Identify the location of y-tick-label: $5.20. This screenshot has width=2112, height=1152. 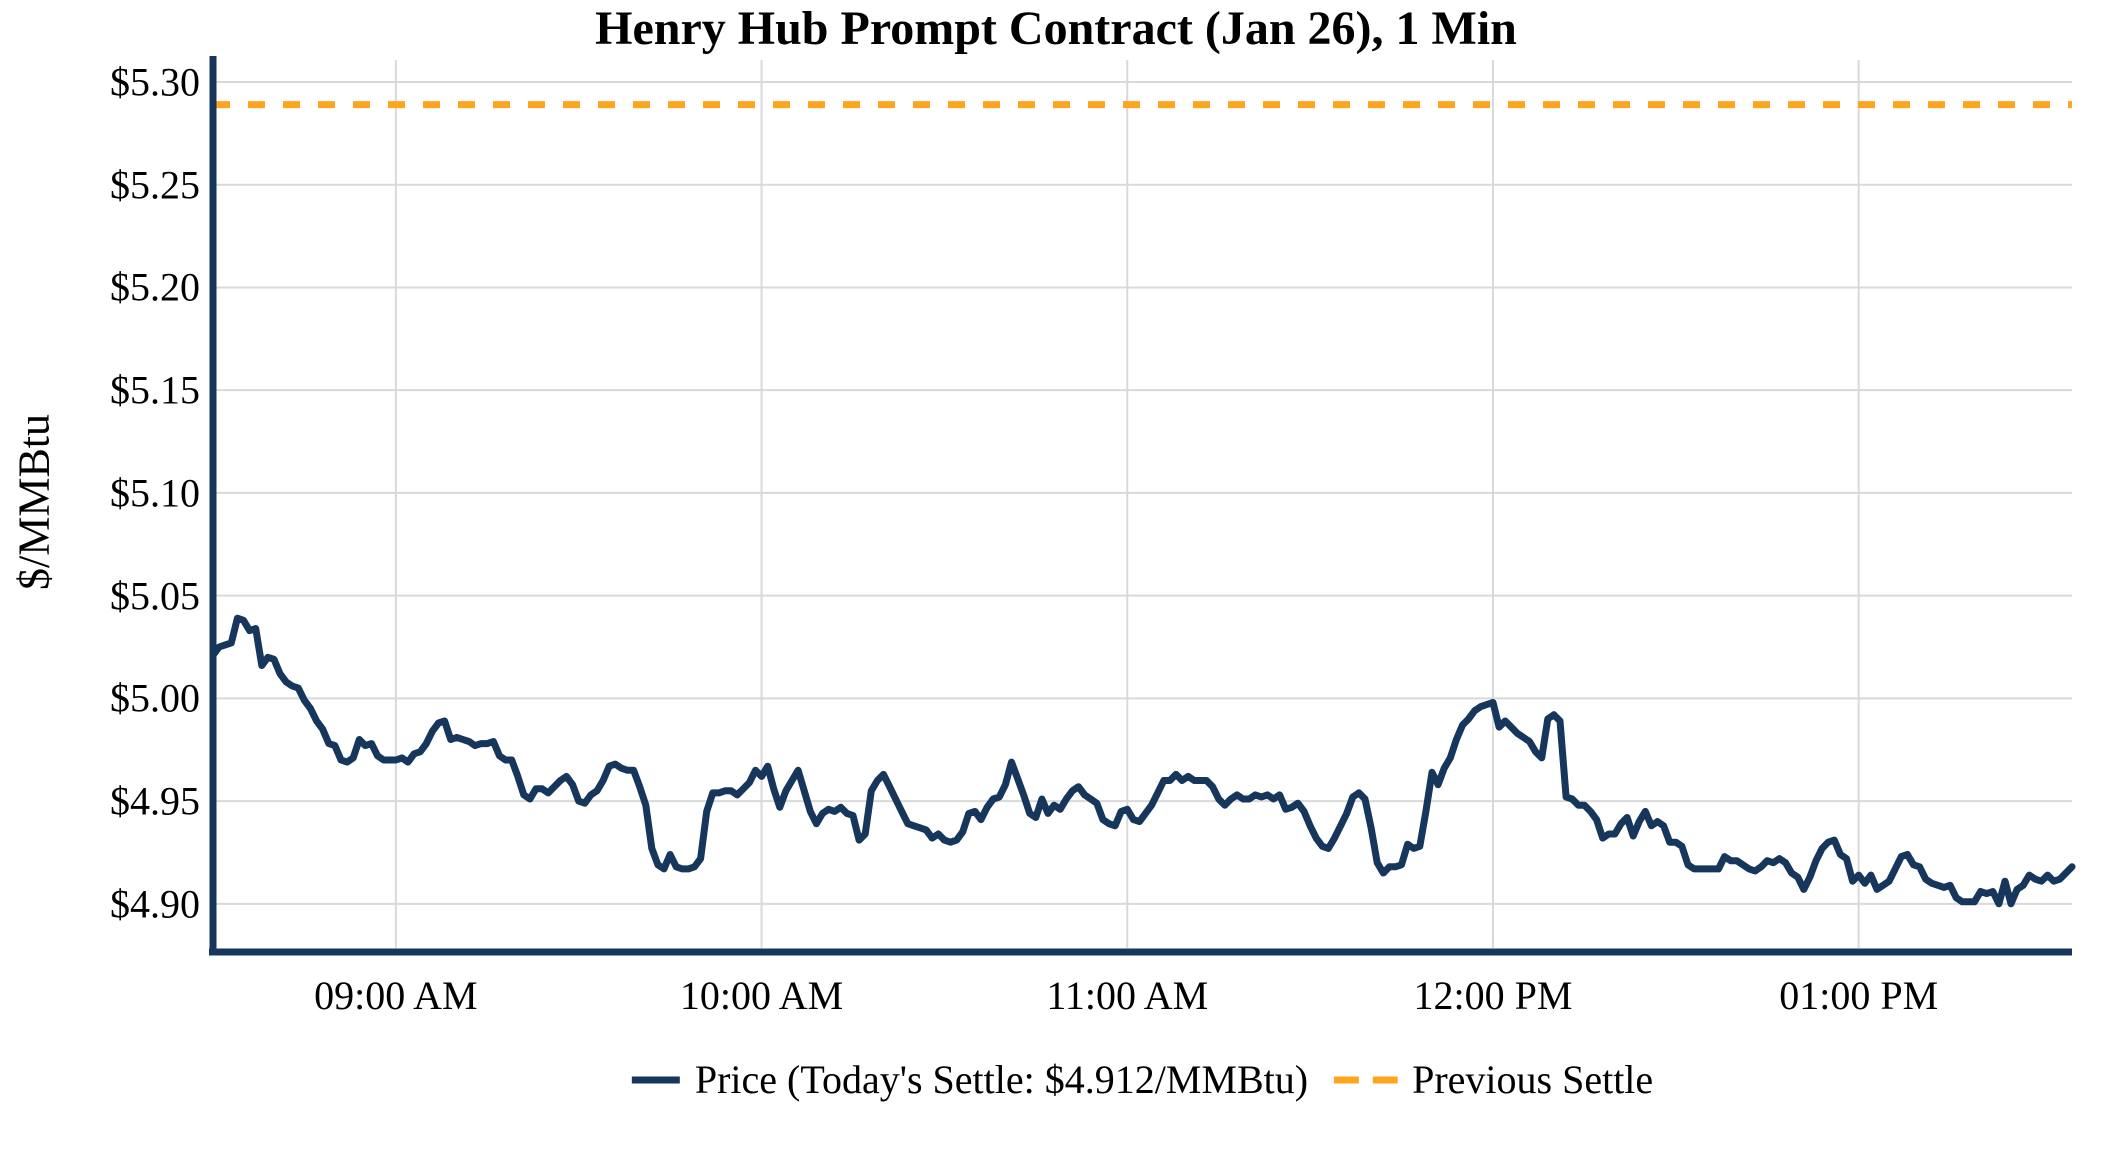
(155, 287).